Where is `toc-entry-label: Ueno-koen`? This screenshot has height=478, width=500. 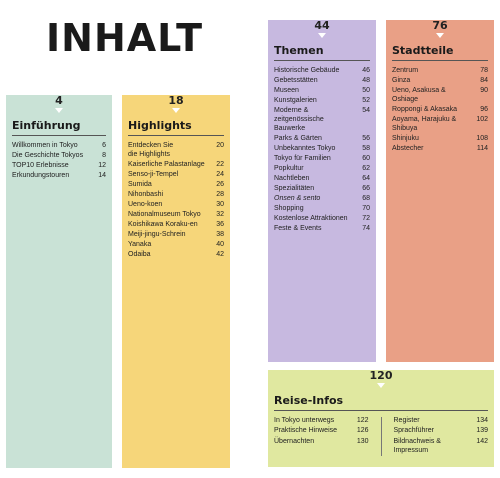
toc-entry-label: Ueno-koen is located at coordinates (145, 204).